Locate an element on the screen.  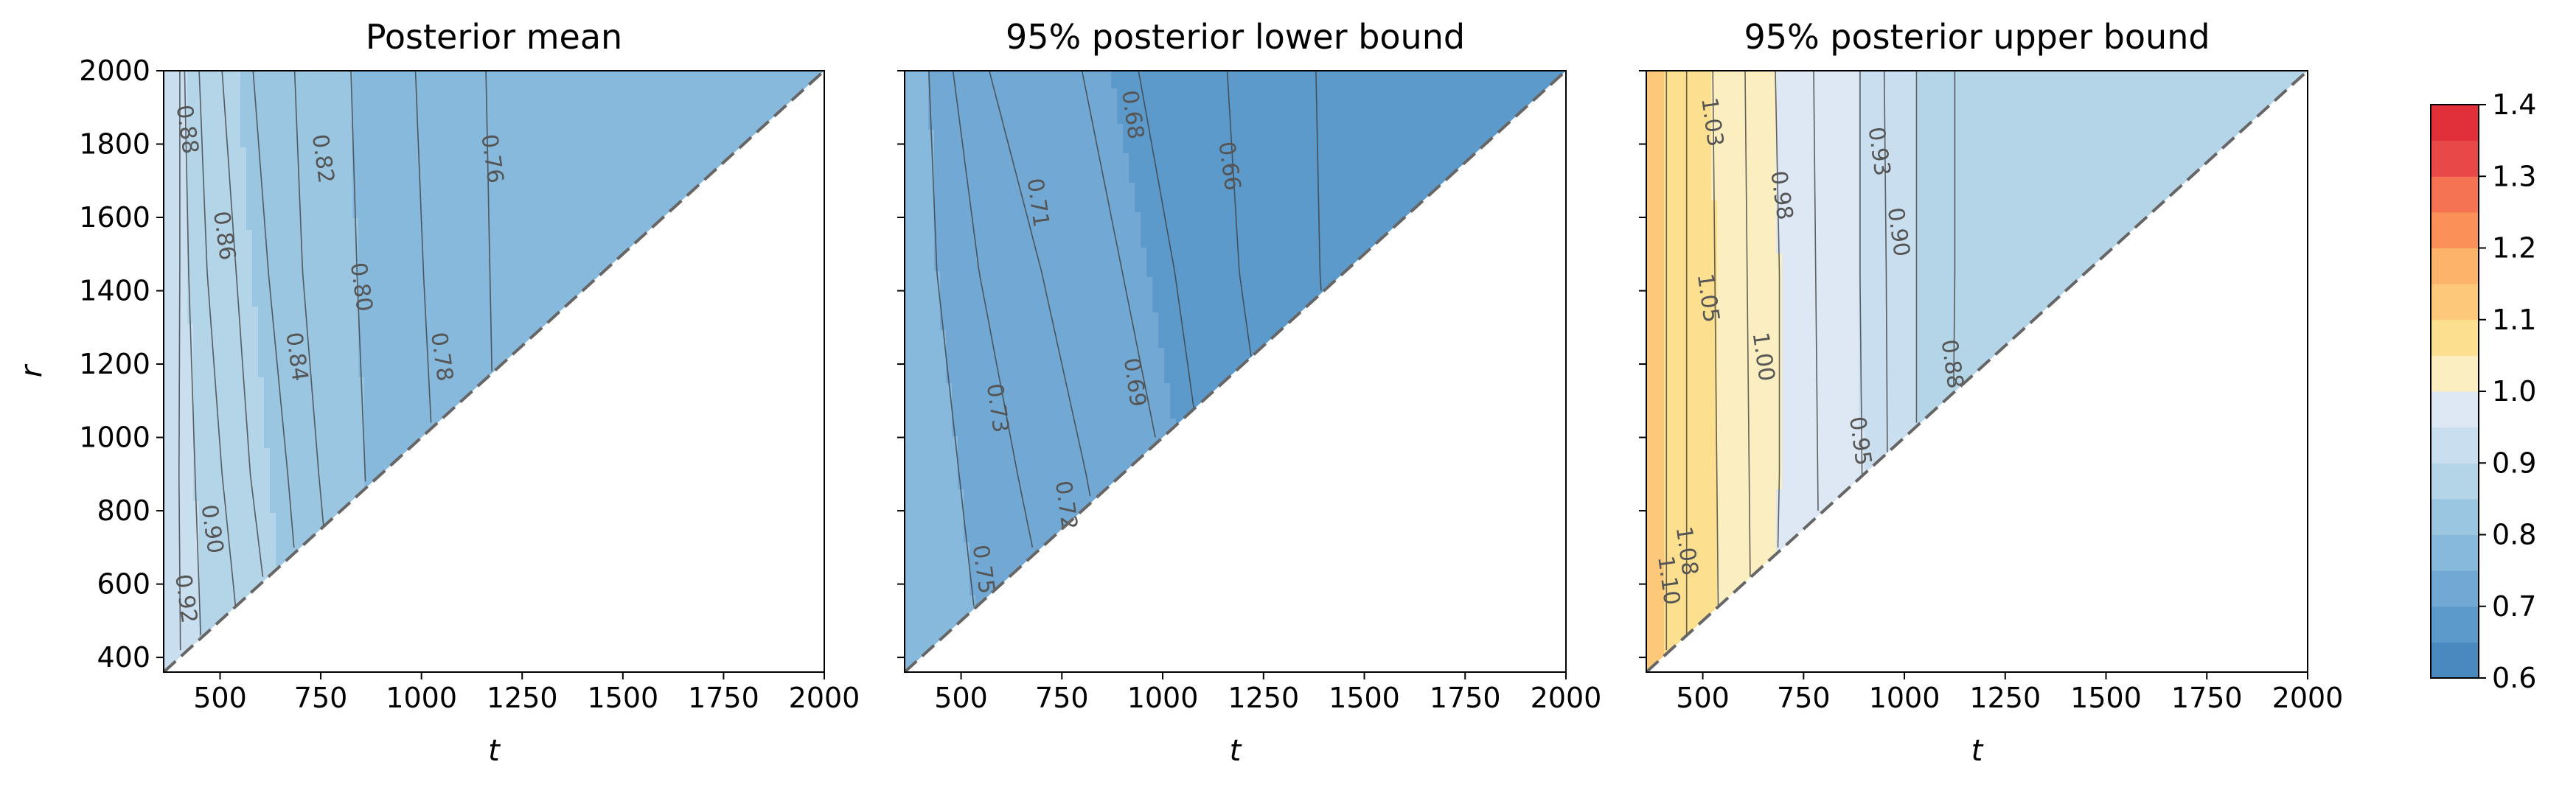
contour-line is located at coordinates (192, 353).